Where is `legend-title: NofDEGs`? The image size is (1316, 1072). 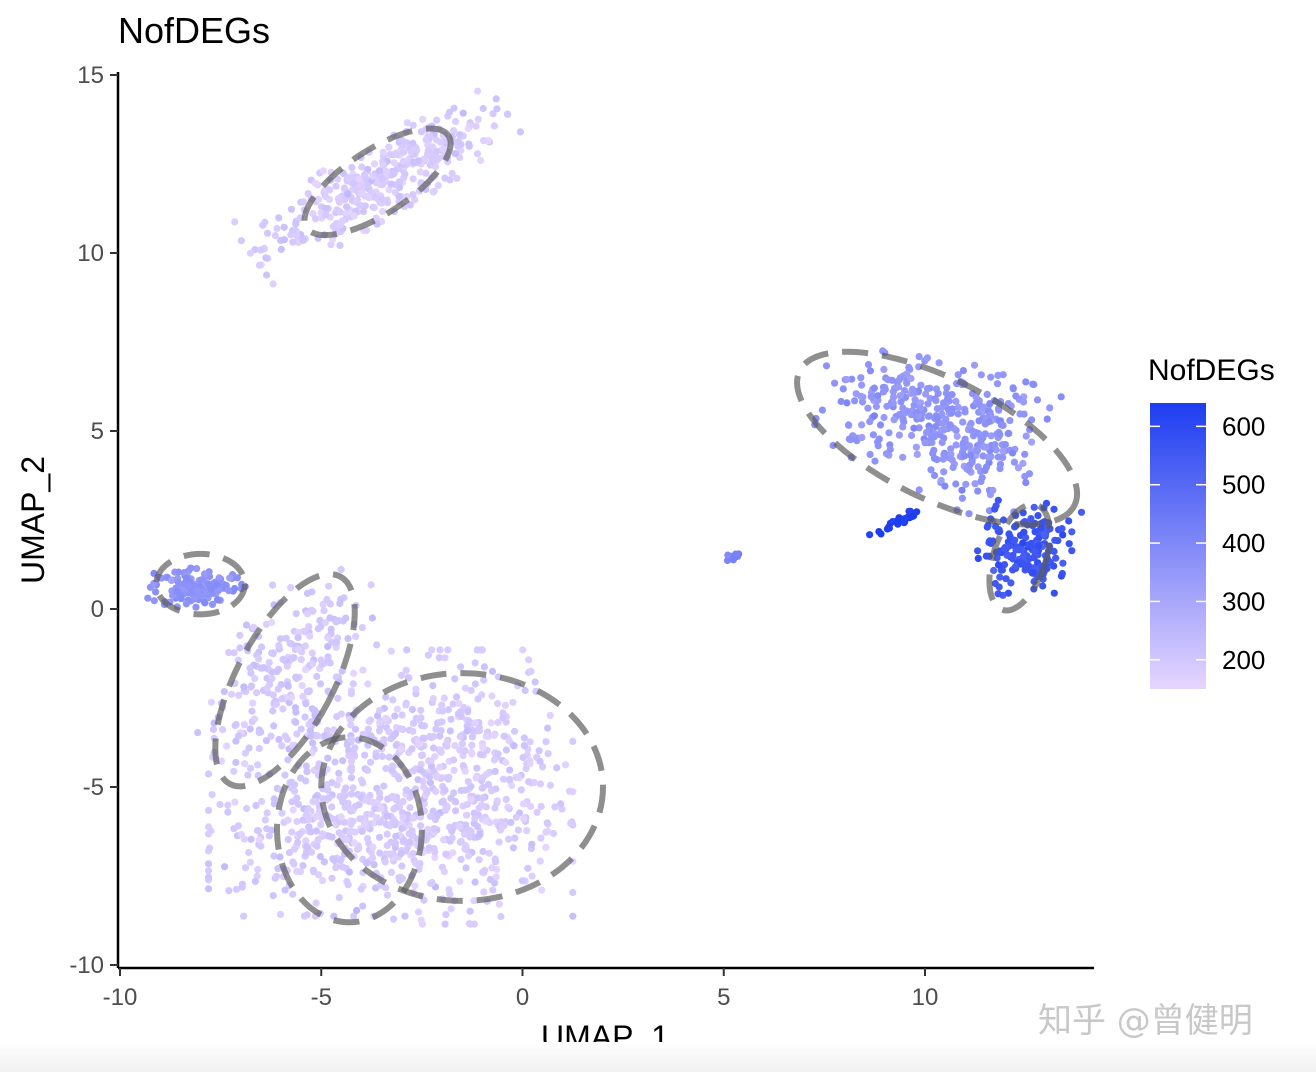
legend-title: NofDEGs is located at coordinates (1211, 370).